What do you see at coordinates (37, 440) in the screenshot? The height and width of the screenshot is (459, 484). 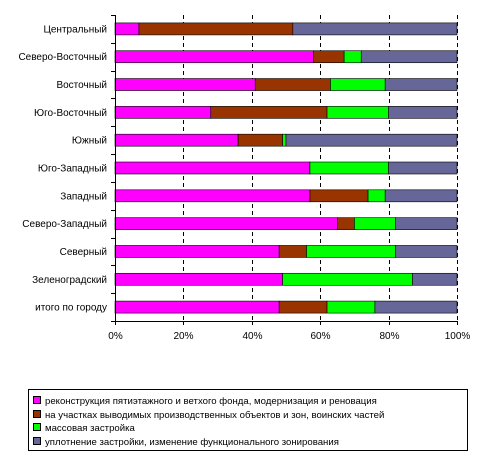 I see `legend-swatch-densification` at bounding box center [37, 440].